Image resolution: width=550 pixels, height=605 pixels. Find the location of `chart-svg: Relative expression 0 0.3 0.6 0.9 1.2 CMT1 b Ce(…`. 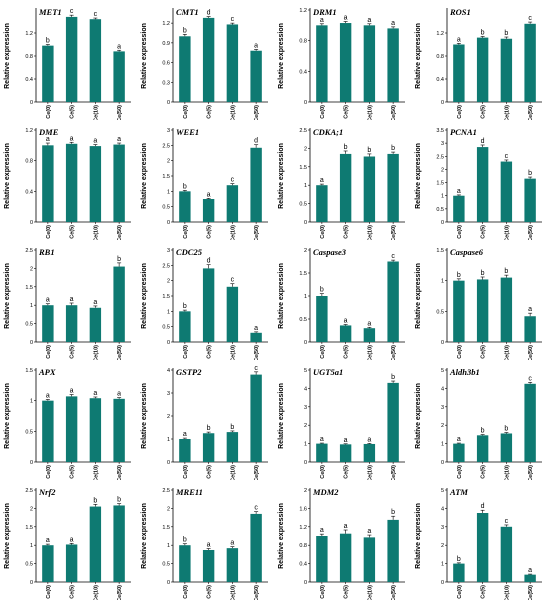

chart-svg: Relative expression 0 0.3 0.6 0.9 1.2 CMT1 b Ce(… is located at coordinates (204, 64).